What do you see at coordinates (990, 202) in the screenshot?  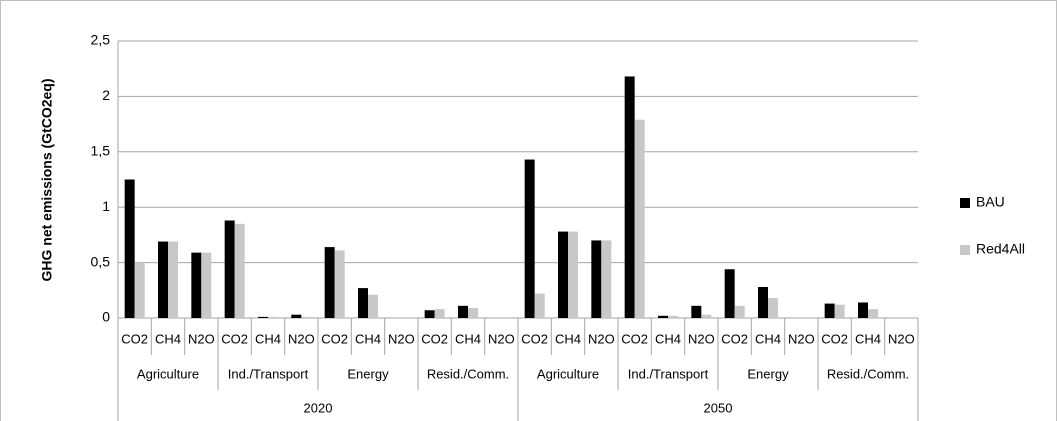 I see `legend-label: BAU` at bounding box center [990, 202].